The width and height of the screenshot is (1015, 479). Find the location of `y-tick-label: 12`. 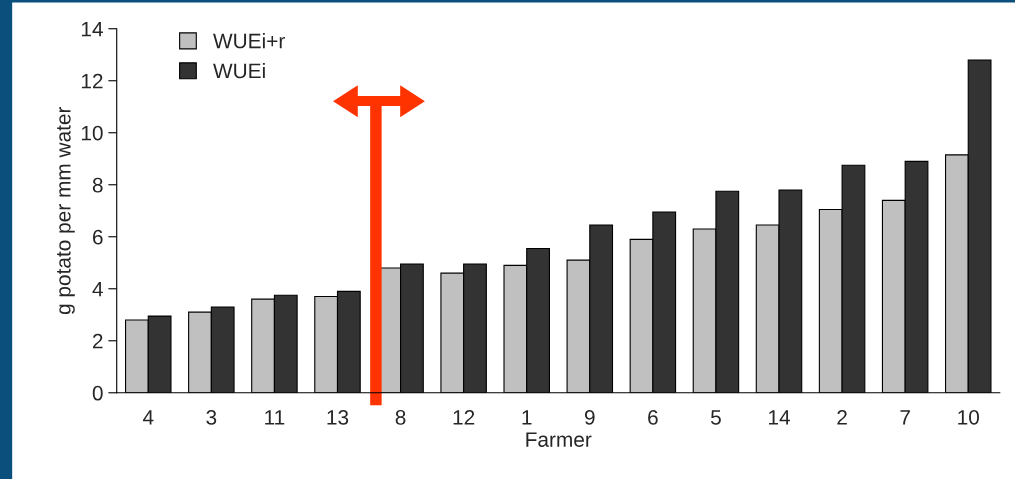

y-tick-label: 12 is located at coordinates (92, 81).